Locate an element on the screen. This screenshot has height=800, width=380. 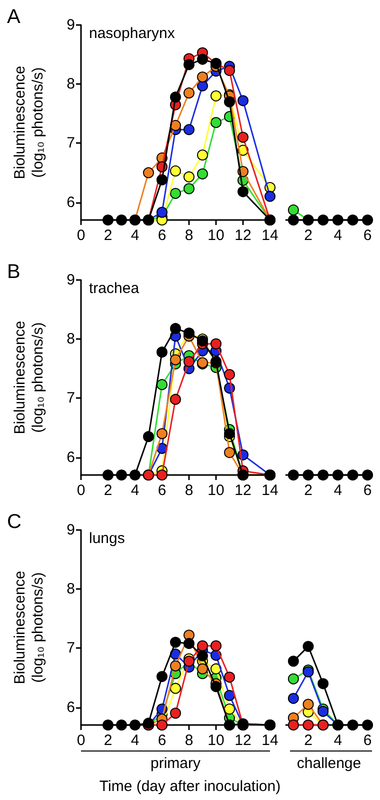
chart-title: A is located at coordinates (14, 17).